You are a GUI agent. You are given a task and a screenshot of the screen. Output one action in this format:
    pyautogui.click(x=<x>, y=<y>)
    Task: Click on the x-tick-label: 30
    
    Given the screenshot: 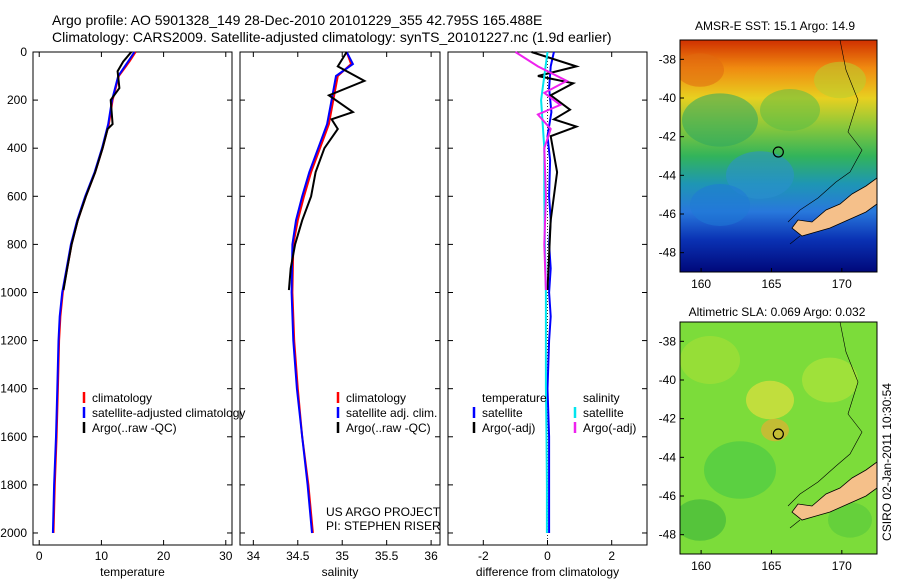 What is the action you would take?
    pyautogui.click(x=226, y=556)
    